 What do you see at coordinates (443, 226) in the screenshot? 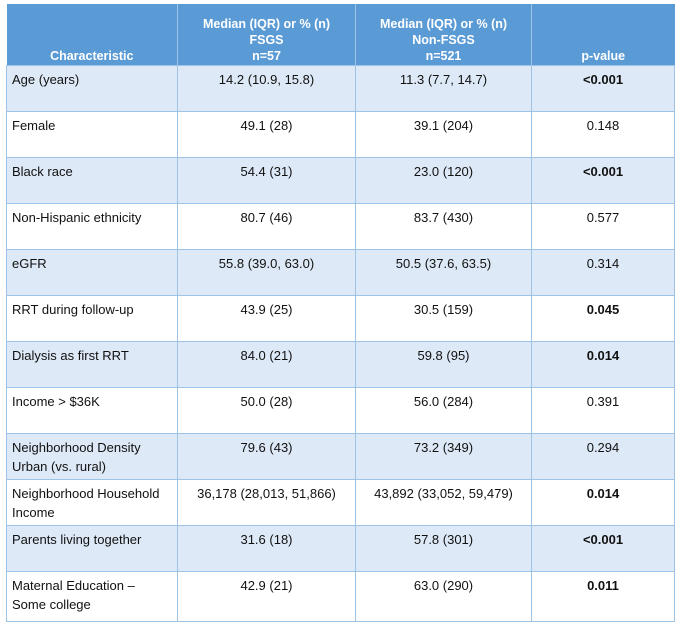
I see `cell-non-fsgs: 83.7 (430)` at bounding box center [443, 226].